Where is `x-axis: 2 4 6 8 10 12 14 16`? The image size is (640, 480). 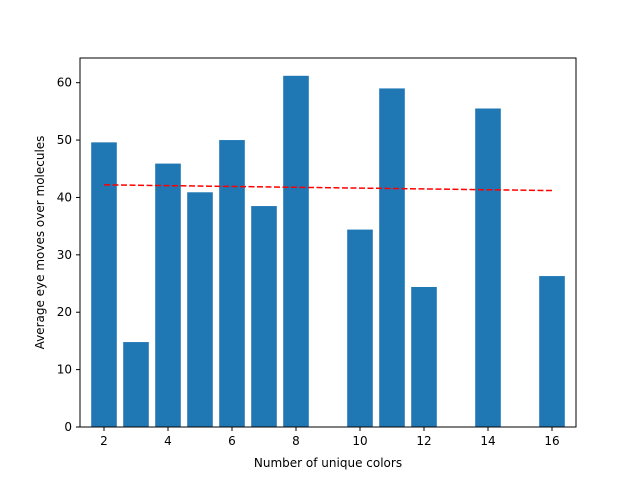 x-axis: 2 4 6 8 10 12 14 16 is located at coordinates (330, 437).